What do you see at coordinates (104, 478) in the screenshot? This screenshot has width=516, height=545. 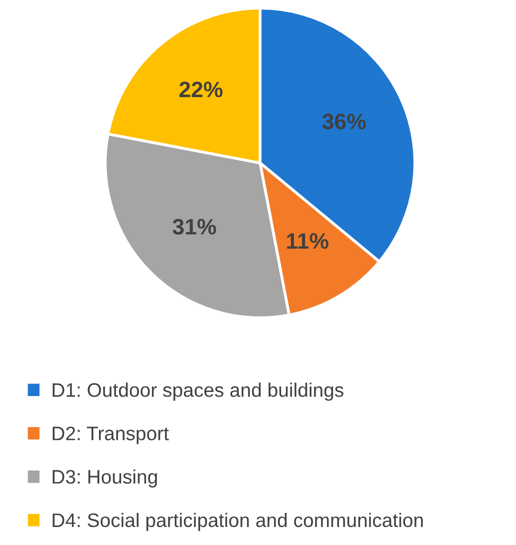 I see `legend-label: D3: Housing` at bounding box center [104, 478].